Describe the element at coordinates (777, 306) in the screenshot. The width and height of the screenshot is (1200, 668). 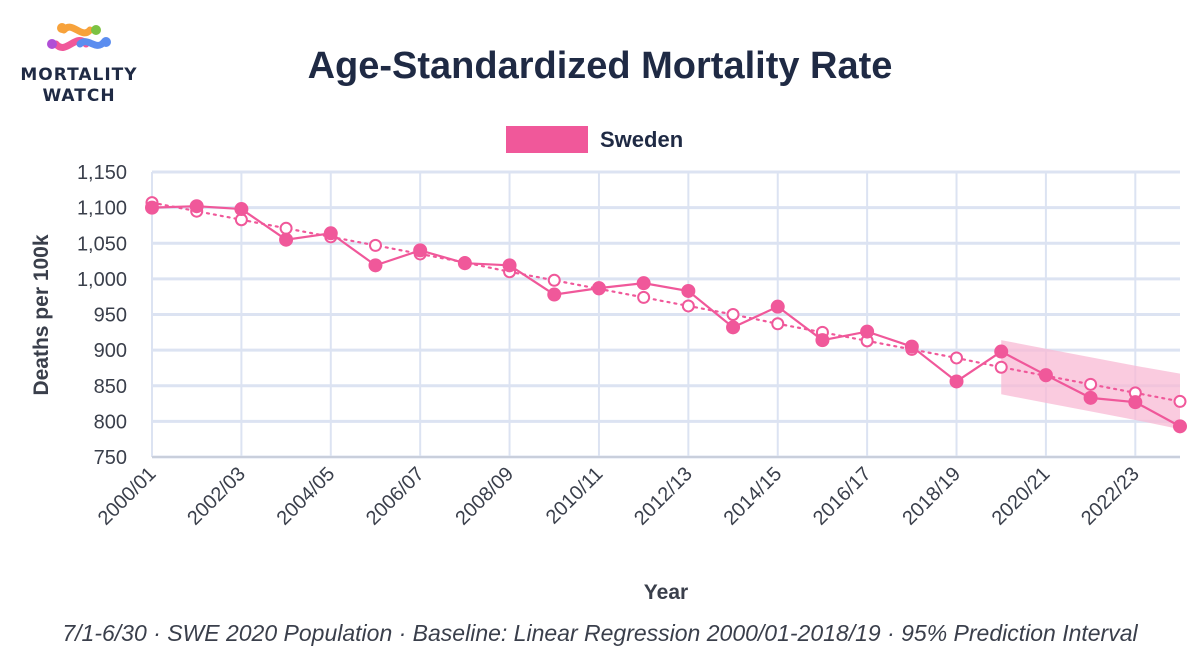
I see `point-sweden-2014/15` at that location.